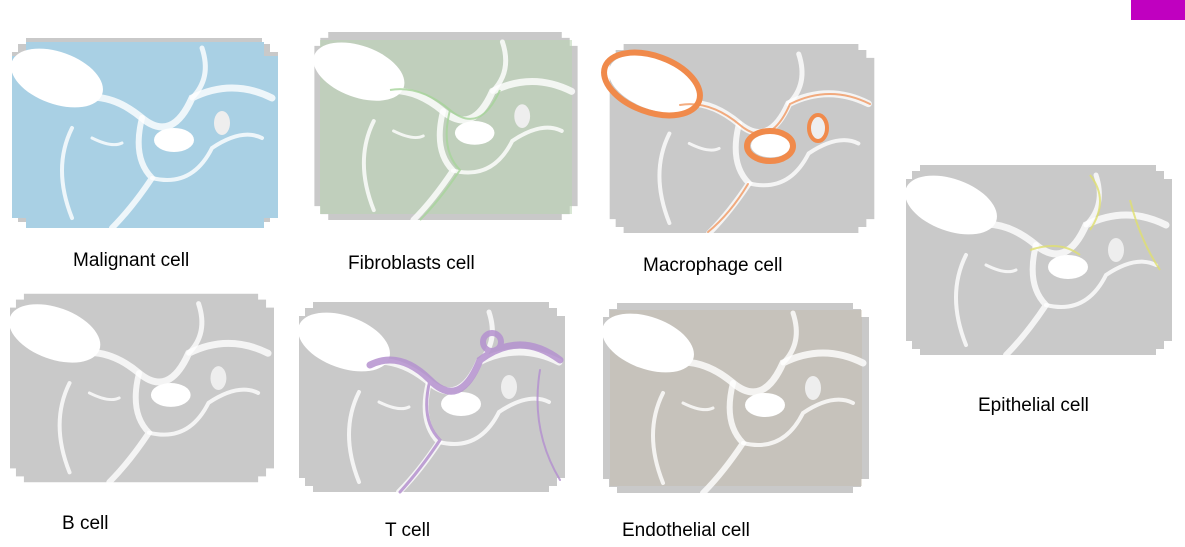  What do you see at coordinates (407, 530) in the screenshot?
I see `panel-label: T cell` at bounding box center [407, 530].